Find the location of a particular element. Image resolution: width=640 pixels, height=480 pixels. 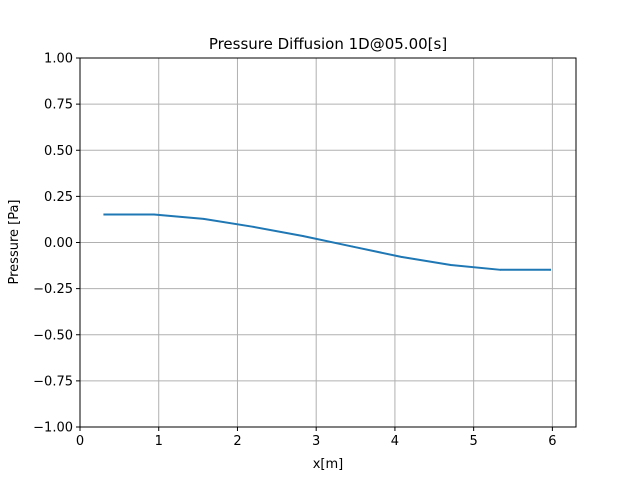

series-layer is located at coordinates (327, 242).